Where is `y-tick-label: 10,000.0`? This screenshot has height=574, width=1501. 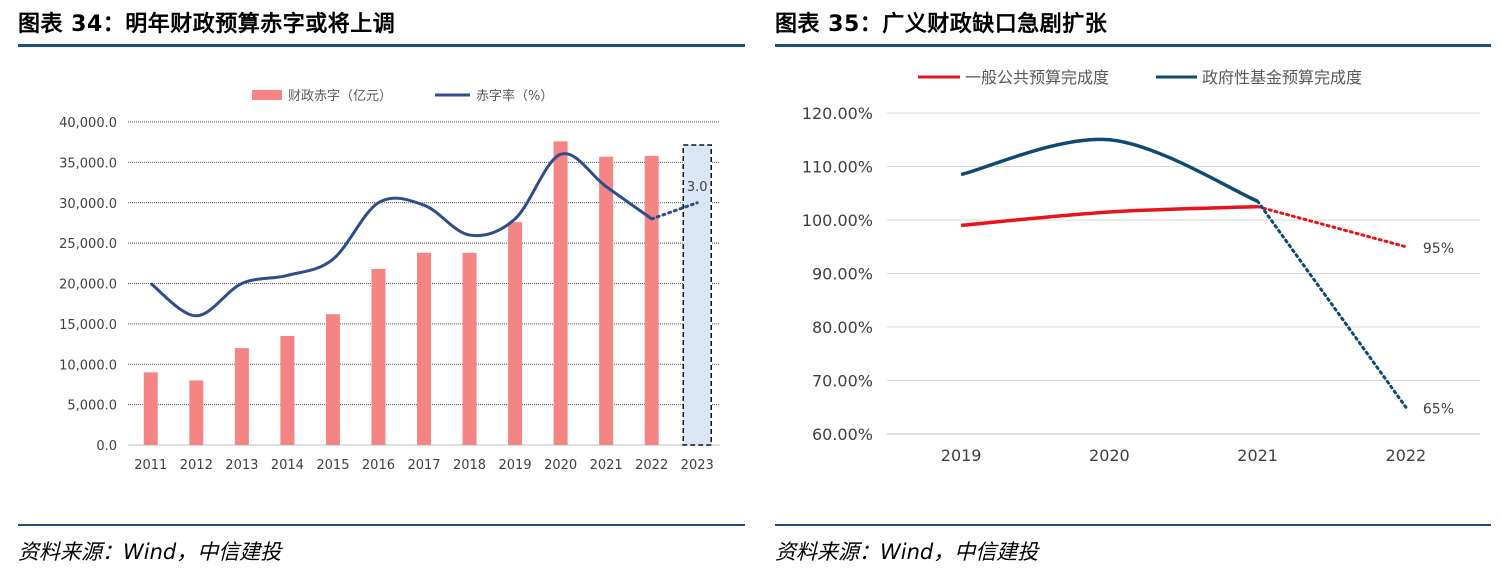
y-tick-label: 10,000.0 is located at coordinates (88, 365).